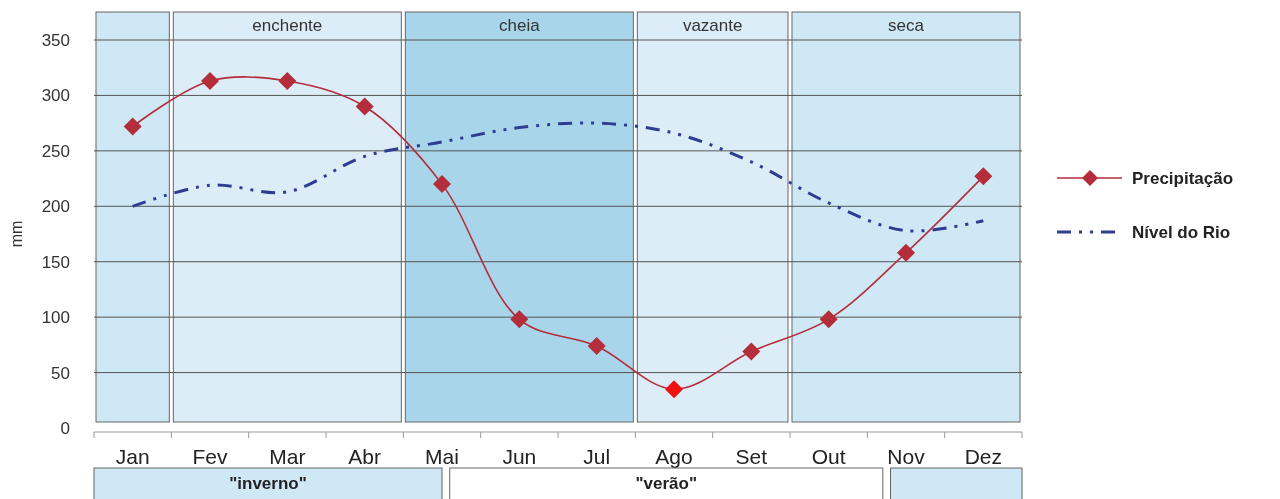 This screenshot has width=1280, height=499. What do you see at coordinates (597, 456) in the screenshot?
I see `x-tick-label: Jul` at bounding box center [597, 456].